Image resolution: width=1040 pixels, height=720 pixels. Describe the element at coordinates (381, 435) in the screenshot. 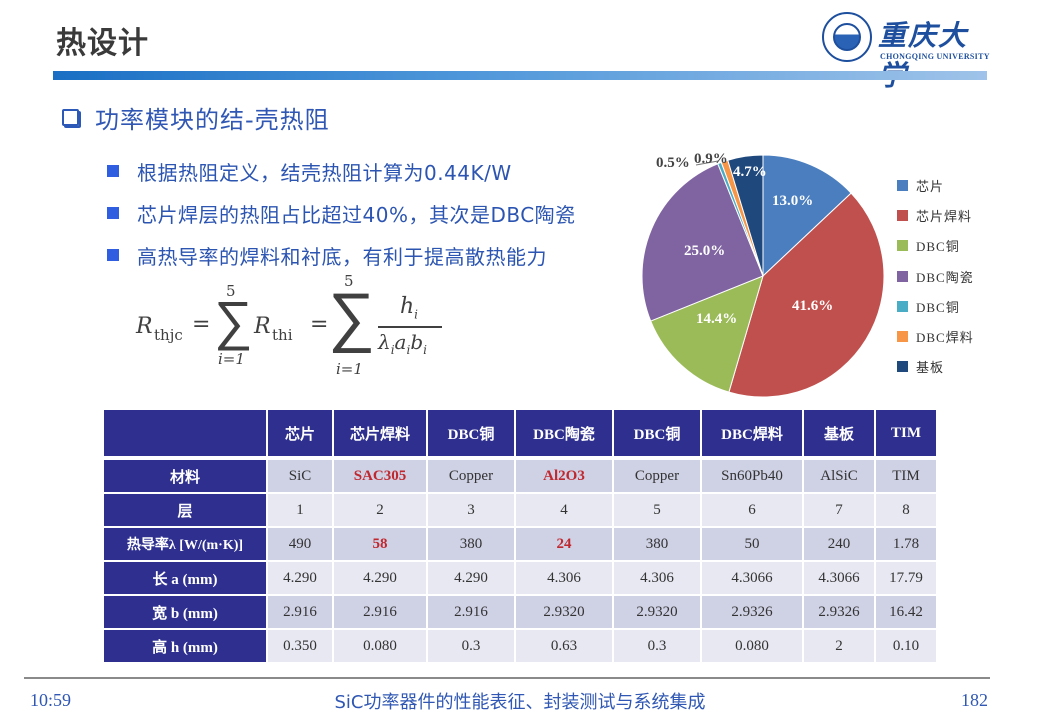

I see `table-header-cell: 芯片焊料` at that location.